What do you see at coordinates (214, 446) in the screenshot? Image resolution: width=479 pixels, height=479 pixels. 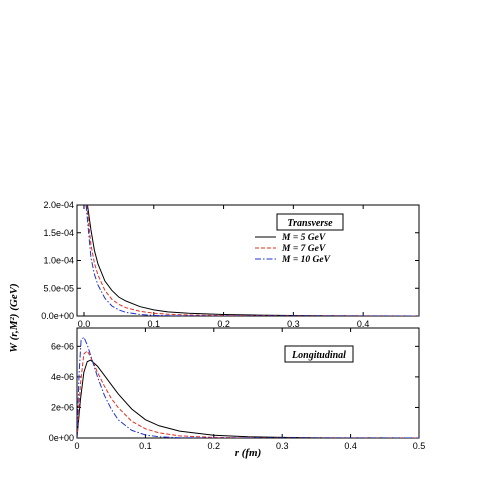 I see `longitudinal-x-tick-label: 0.2` at bounding box center [214, 446].